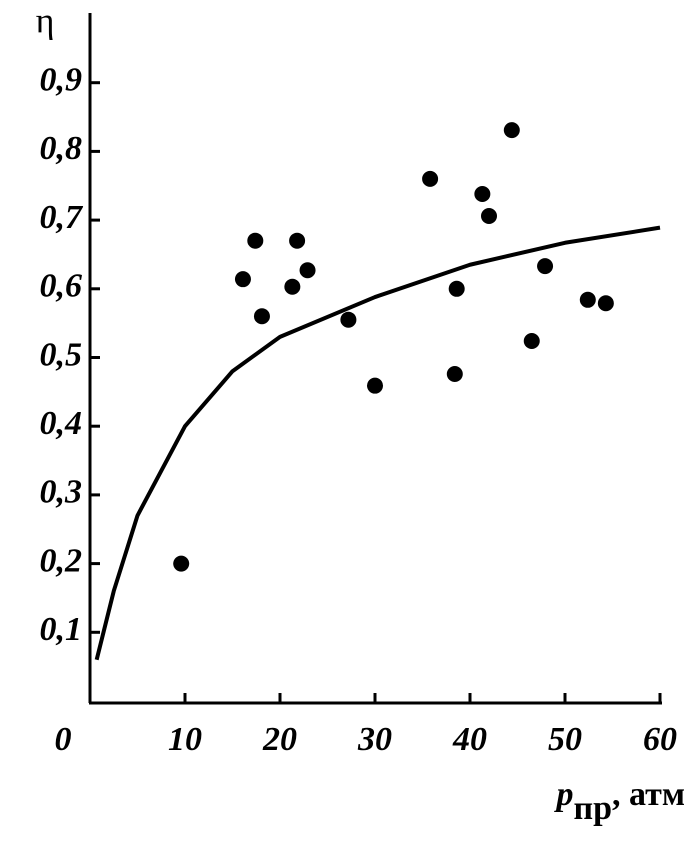 Image resolution: width=695 pixels, height=843 pixels. Describe the element at coordinates (564, 794) in the screenshot. I see `x-label-symbol: p` at that location.